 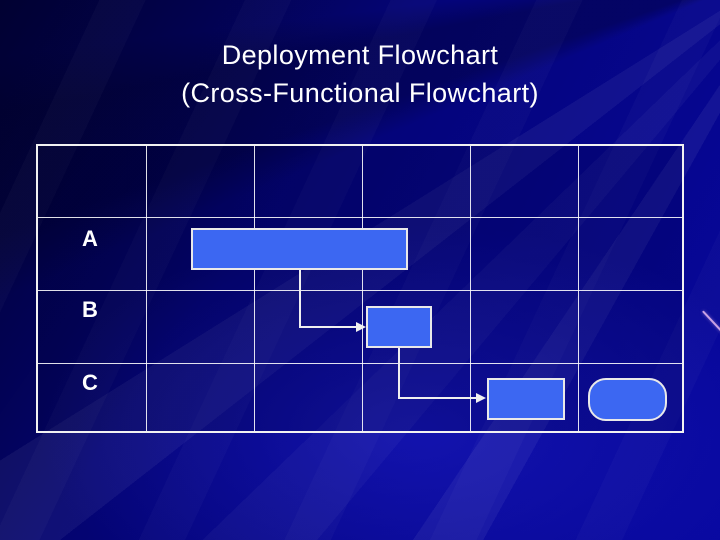 I want to click on terminator-rounded-rectangle, so click(x=627, y=399).